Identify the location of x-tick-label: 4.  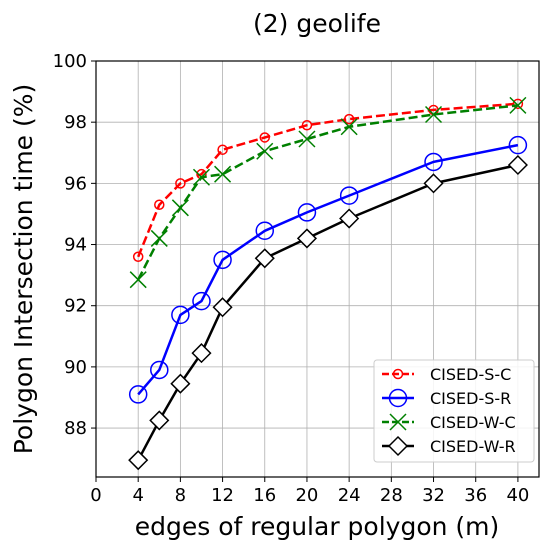
(137, 495).